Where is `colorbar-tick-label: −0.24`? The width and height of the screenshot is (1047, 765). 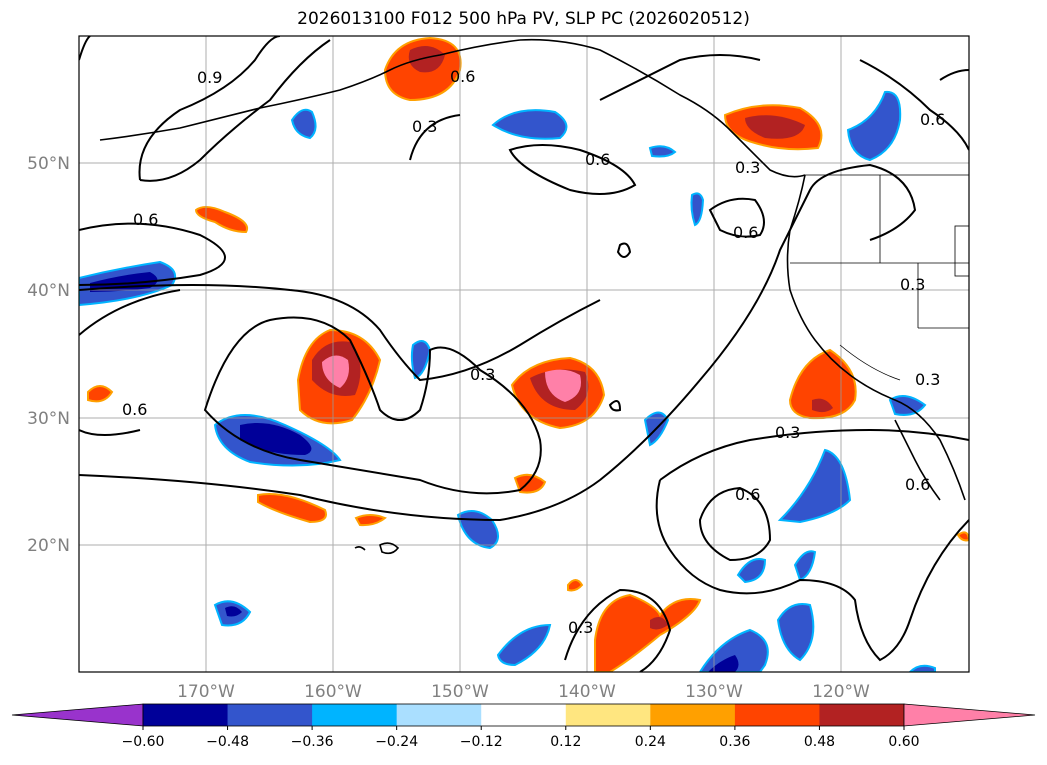
colorbar-tick-label: −0.24 is located at coordinates (396, 742).